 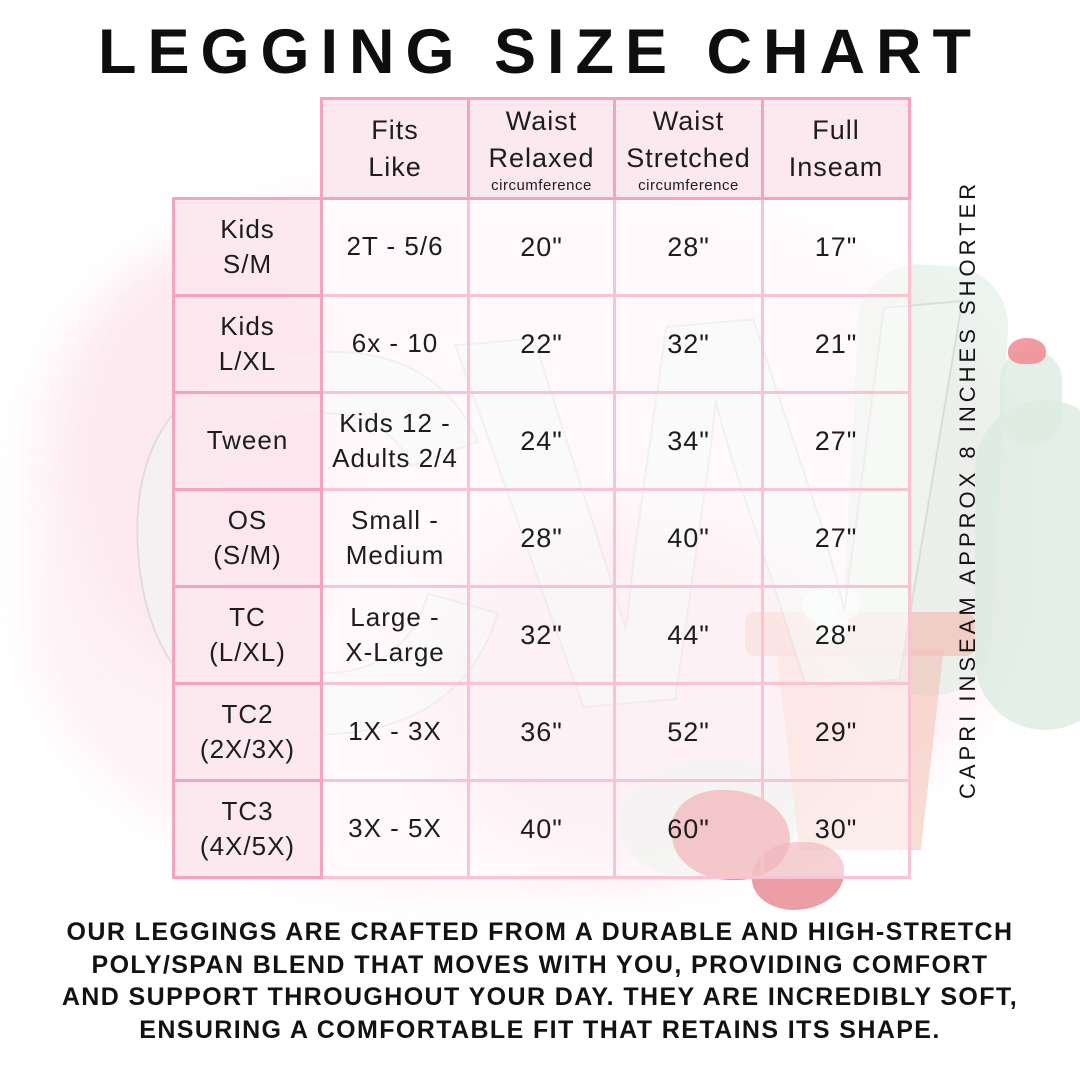 I want to click on row-label-os: OS (S/M), so click(x=247, y=538).